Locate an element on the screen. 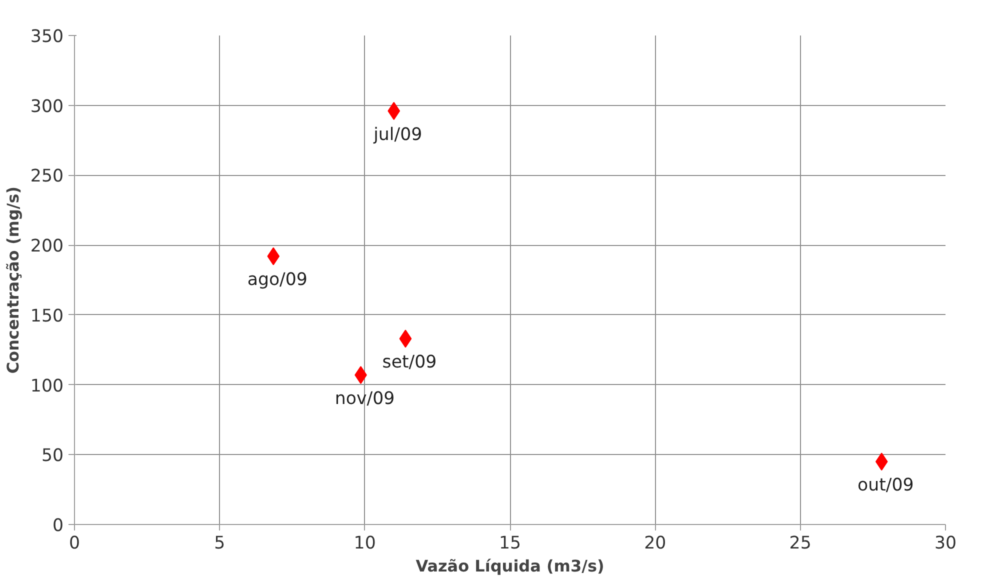 This screenshot has width=985, height=588. x-tick-label: 5 is located at coordinates (220, 544).